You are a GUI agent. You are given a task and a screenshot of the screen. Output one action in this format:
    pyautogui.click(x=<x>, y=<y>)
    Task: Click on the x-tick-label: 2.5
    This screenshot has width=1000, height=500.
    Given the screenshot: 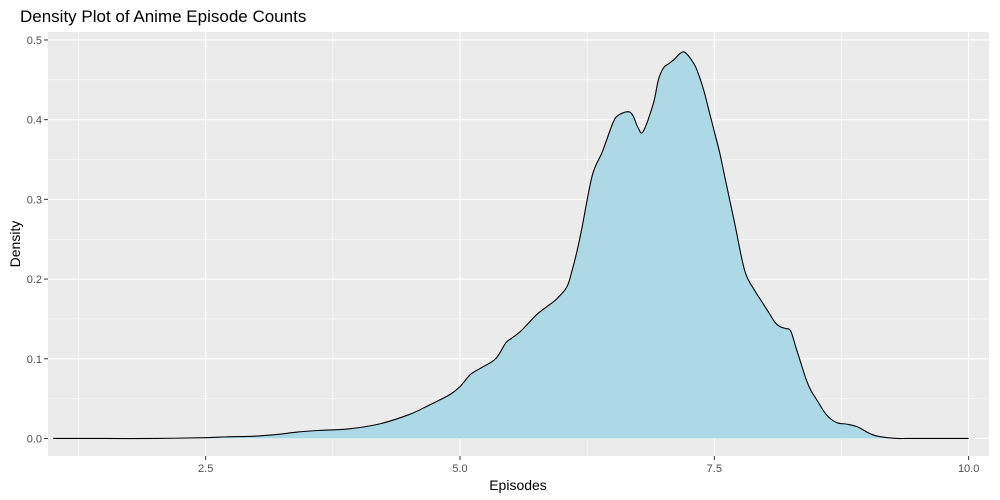 What is the action you would take?
    pyautogui.click(x=205, y=469)
    